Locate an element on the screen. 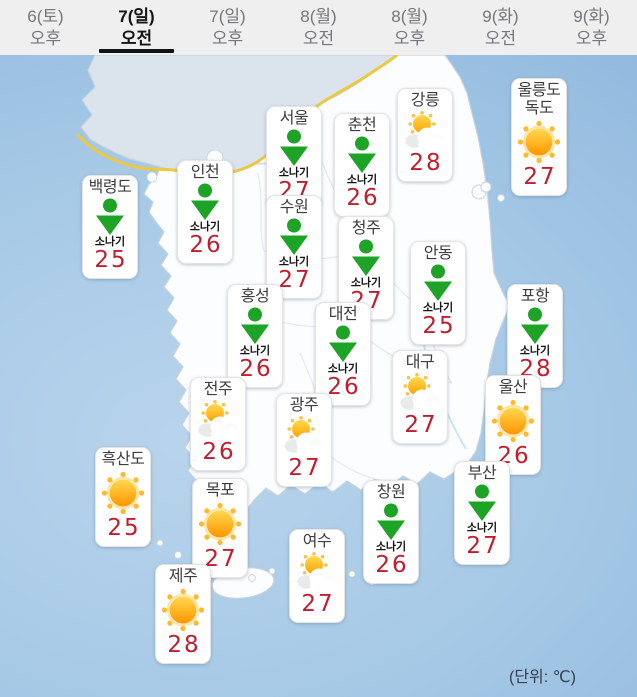  city-weather-card: 대구 27 is located at coordinates (420, 397).